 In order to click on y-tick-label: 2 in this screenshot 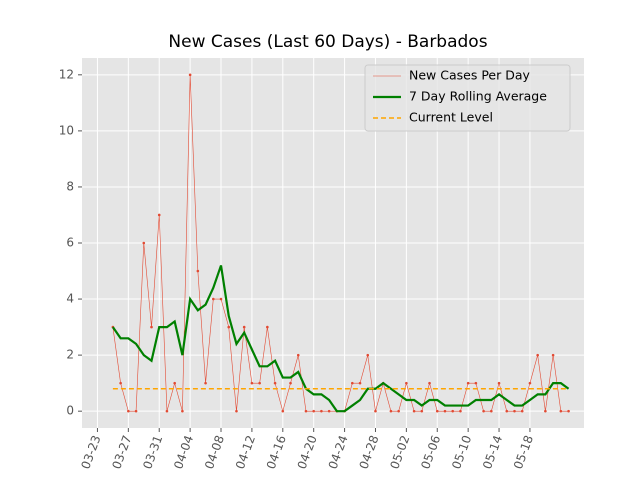, I will do `click(70, 355)`.